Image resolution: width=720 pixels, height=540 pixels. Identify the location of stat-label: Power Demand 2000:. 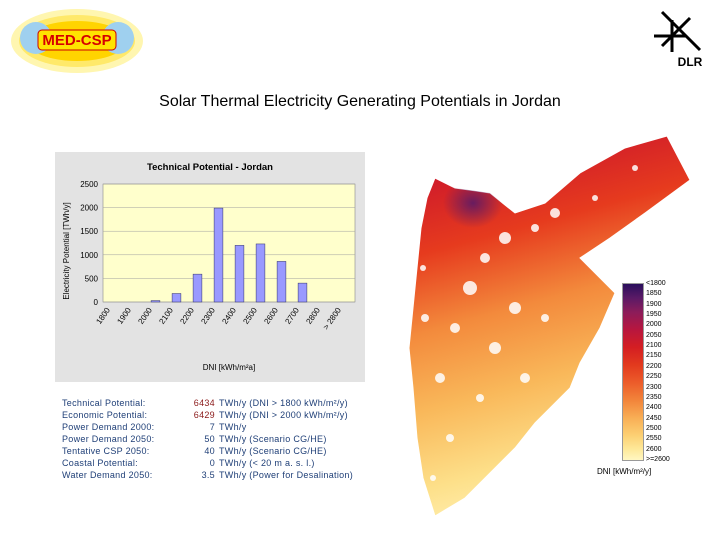
(108, 427).